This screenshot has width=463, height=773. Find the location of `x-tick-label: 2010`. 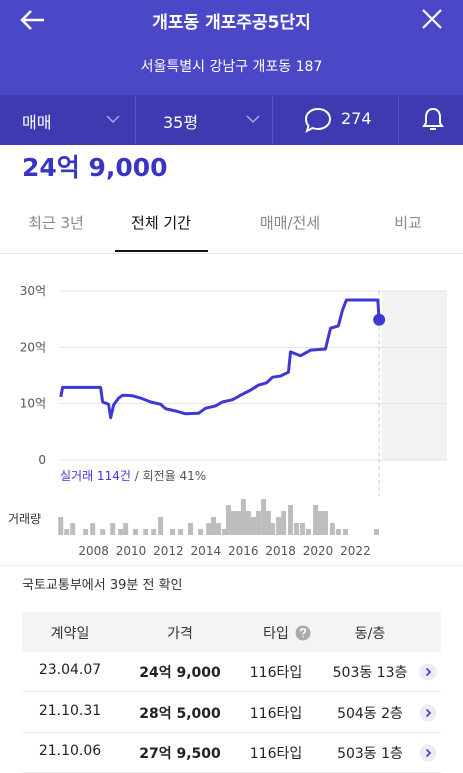

x-tick-label: 2010 is located at coordinates (131, 551).